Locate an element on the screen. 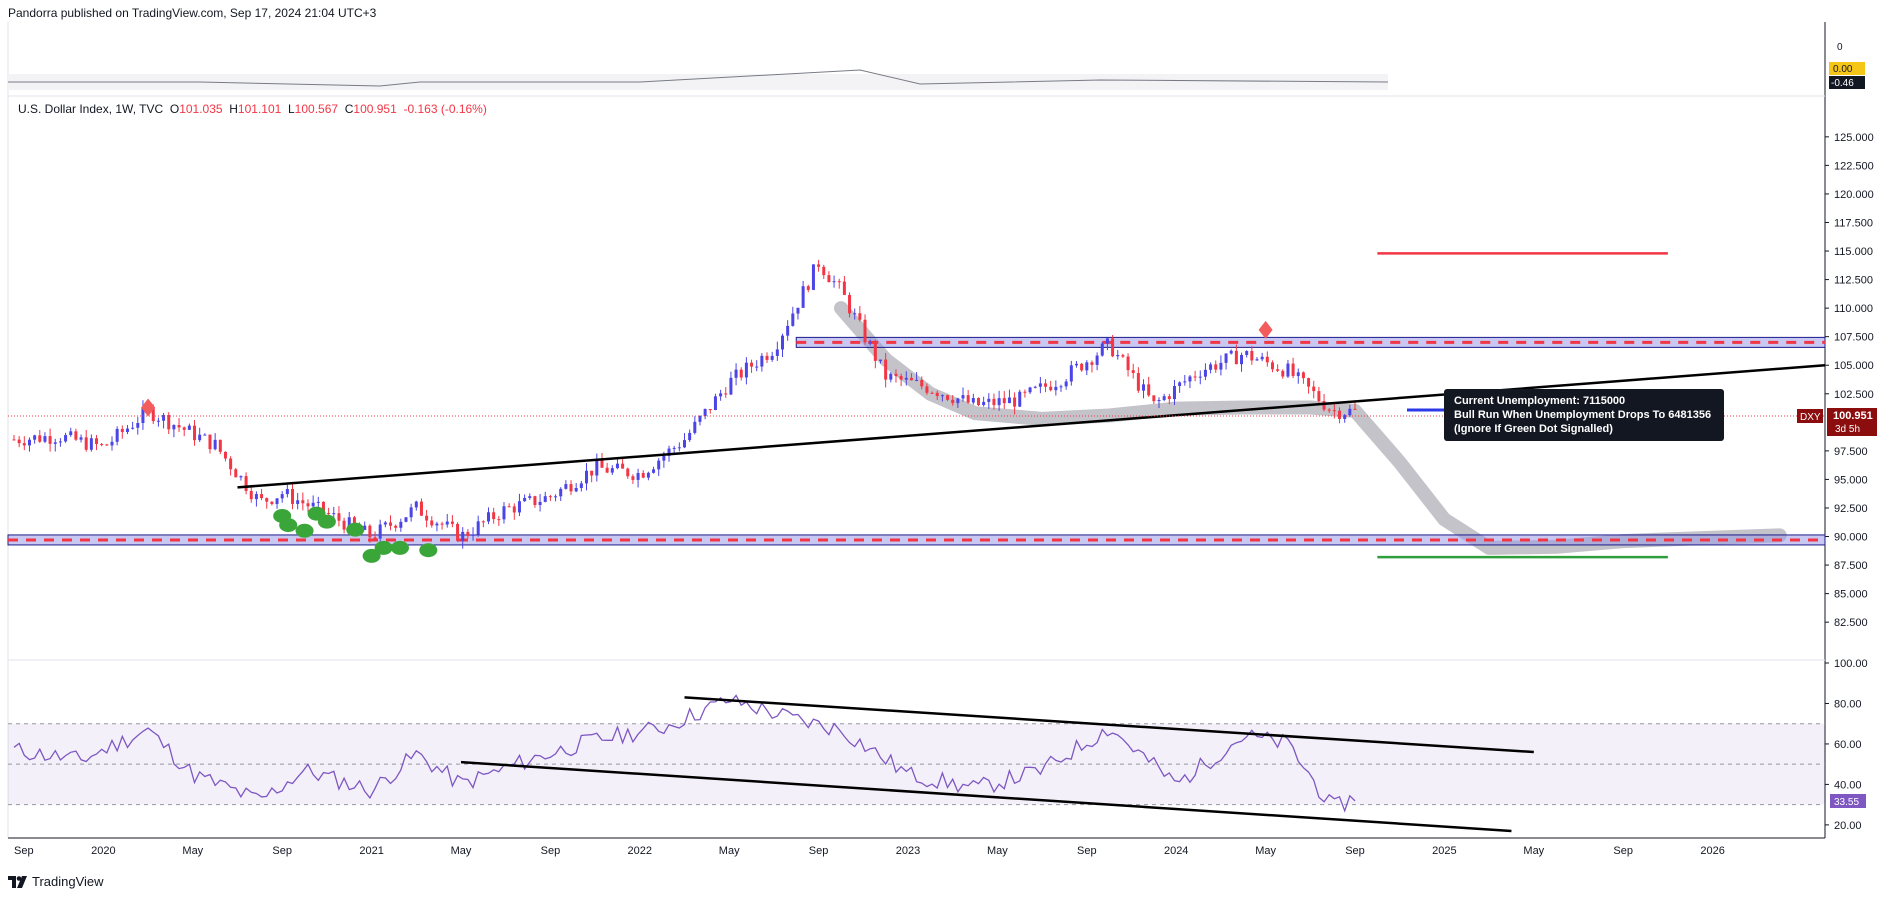  time-tick-label: May is located at coordinates (1533, 851).